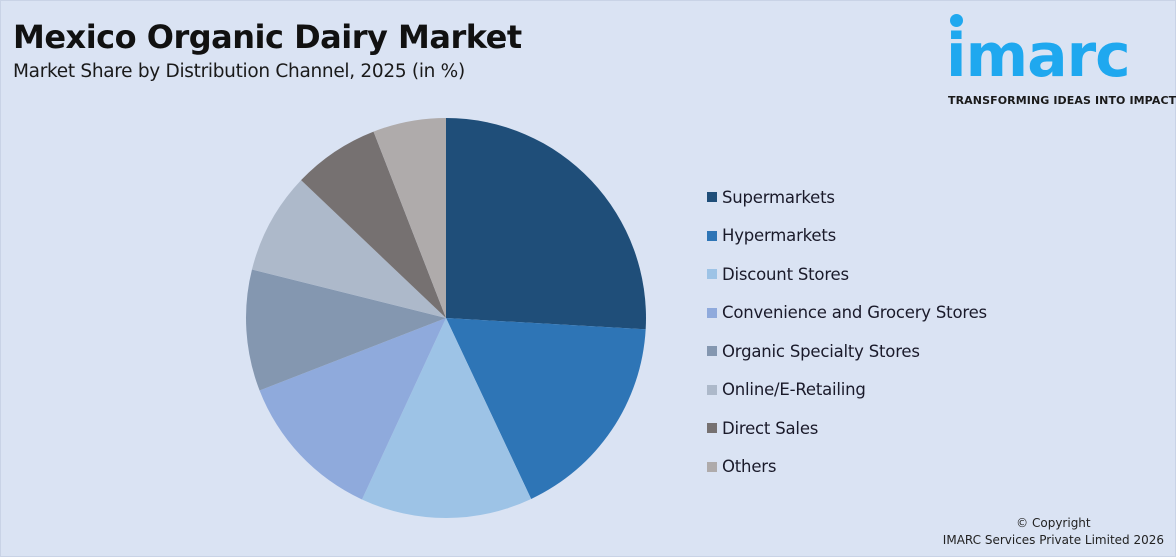 This screenshot has height=557, width=1176. Describe the element at coordinates (1053, 523) in the screenshot. I see `copyright-line-1: © Copyright` at that location.